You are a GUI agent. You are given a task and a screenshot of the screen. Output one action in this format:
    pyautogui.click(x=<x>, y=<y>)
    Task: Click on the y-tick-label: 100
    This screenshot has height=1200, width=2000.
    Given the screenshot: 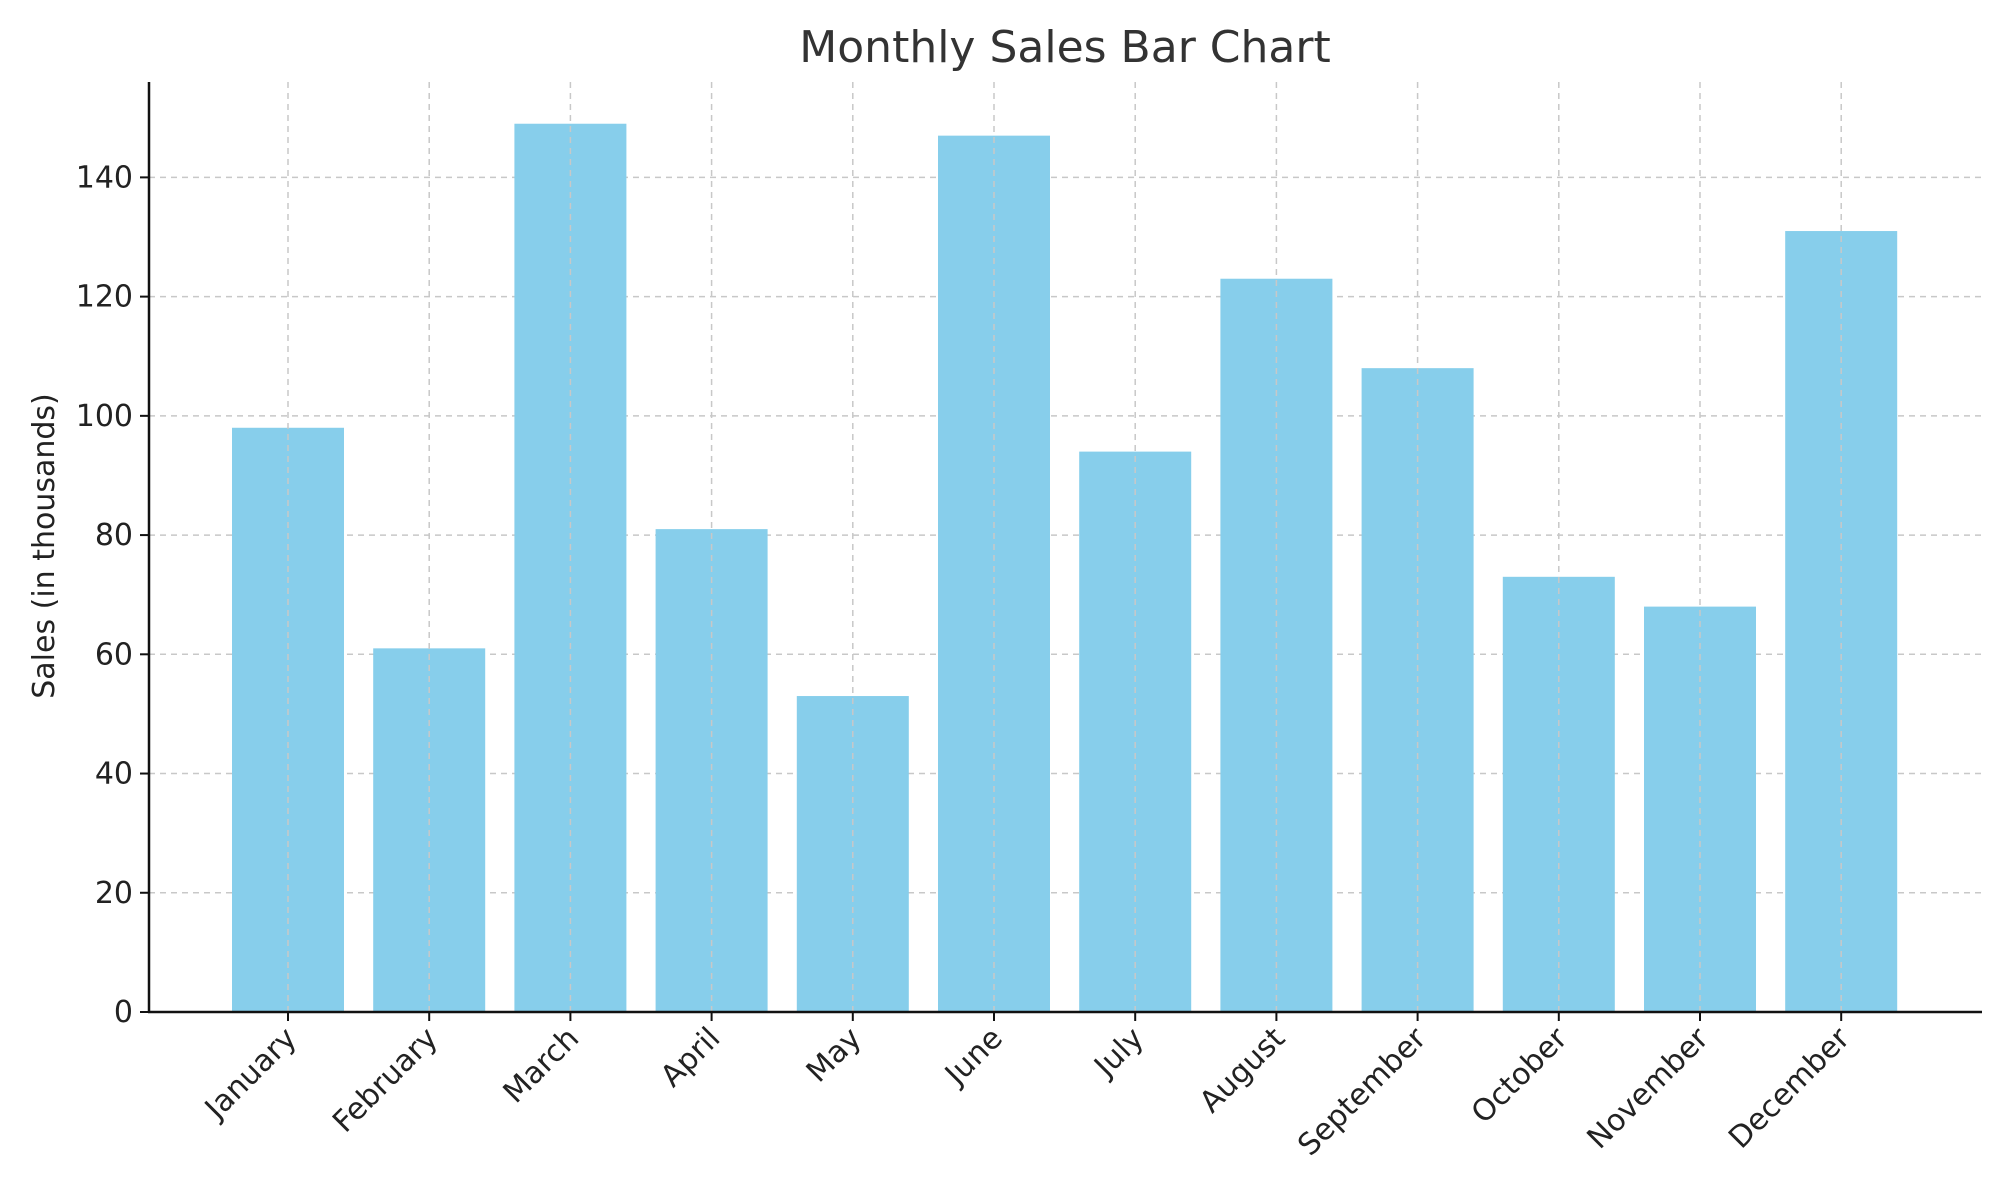 What is the action you would take?
    pyautogui.click(x=104, y=416)
    